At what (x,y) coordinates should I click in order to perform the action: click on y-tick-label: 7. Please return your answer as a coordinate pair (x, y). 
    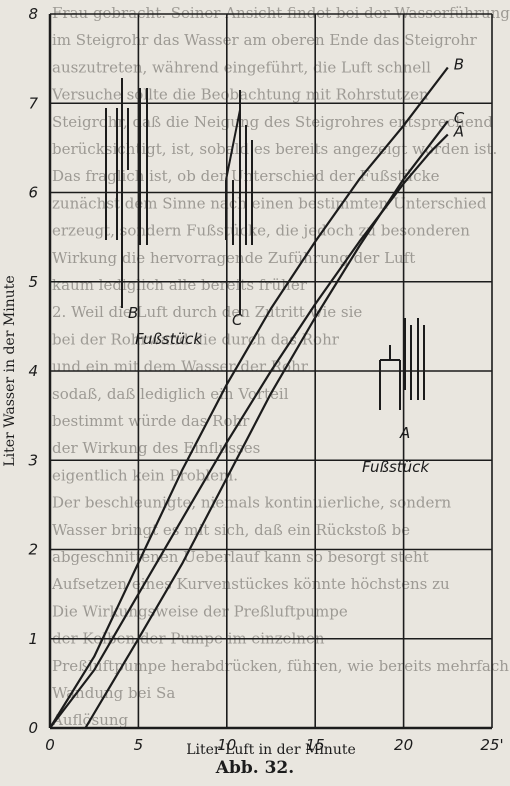
    Looking at the image, I should click on (33, 103).